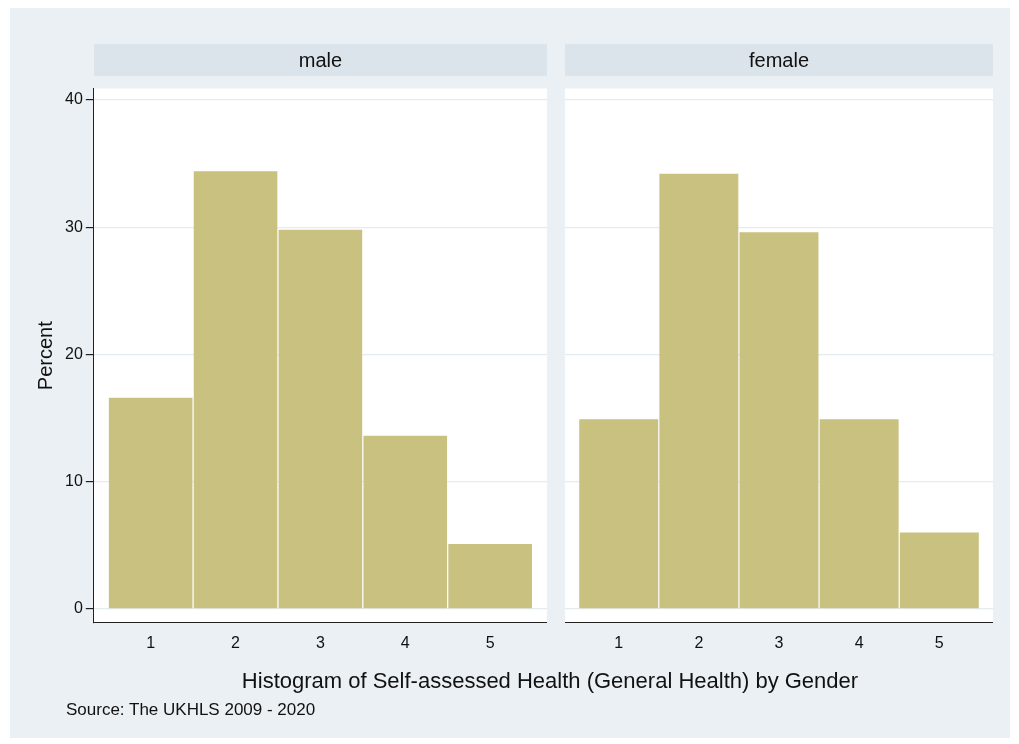 This screenshot has width=1019, height=744. What do you see at coordinates (191, 710) in the screenshot?
I see `source-note: Source: The UKHLS 2009 - 2020` at bounding box center [191, 710].